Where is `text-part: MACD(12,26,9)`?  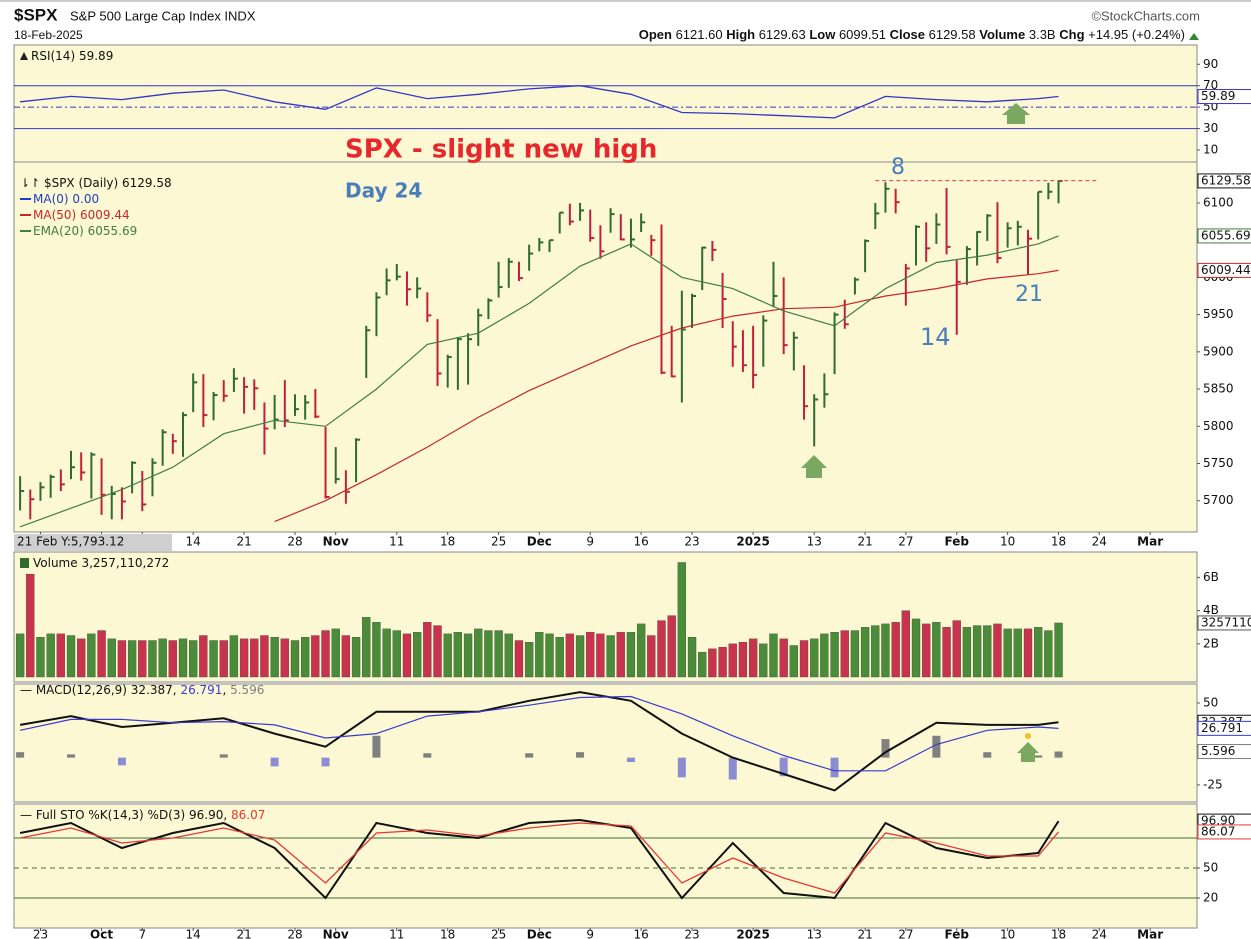 text-part: MACD(12,26,9) is located at coordinates (81, 690).